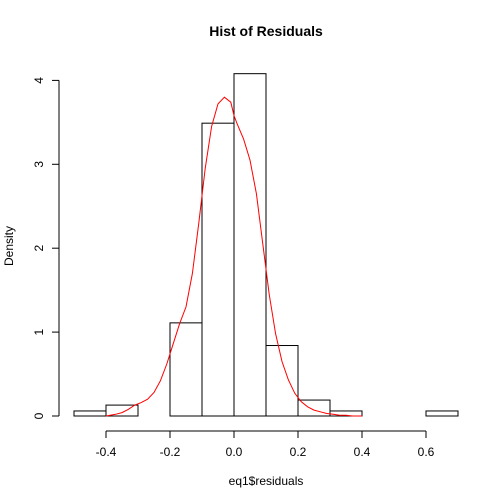  I want to click on x-tick-label: 0.0, so click(234, 452).